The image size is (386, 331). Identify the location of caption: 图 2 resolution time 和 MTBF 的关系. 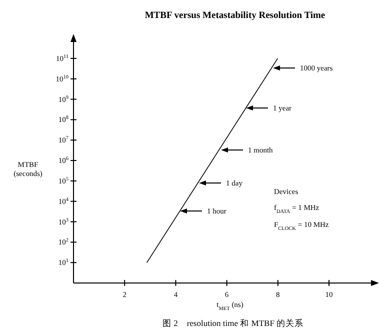
(233, 323).